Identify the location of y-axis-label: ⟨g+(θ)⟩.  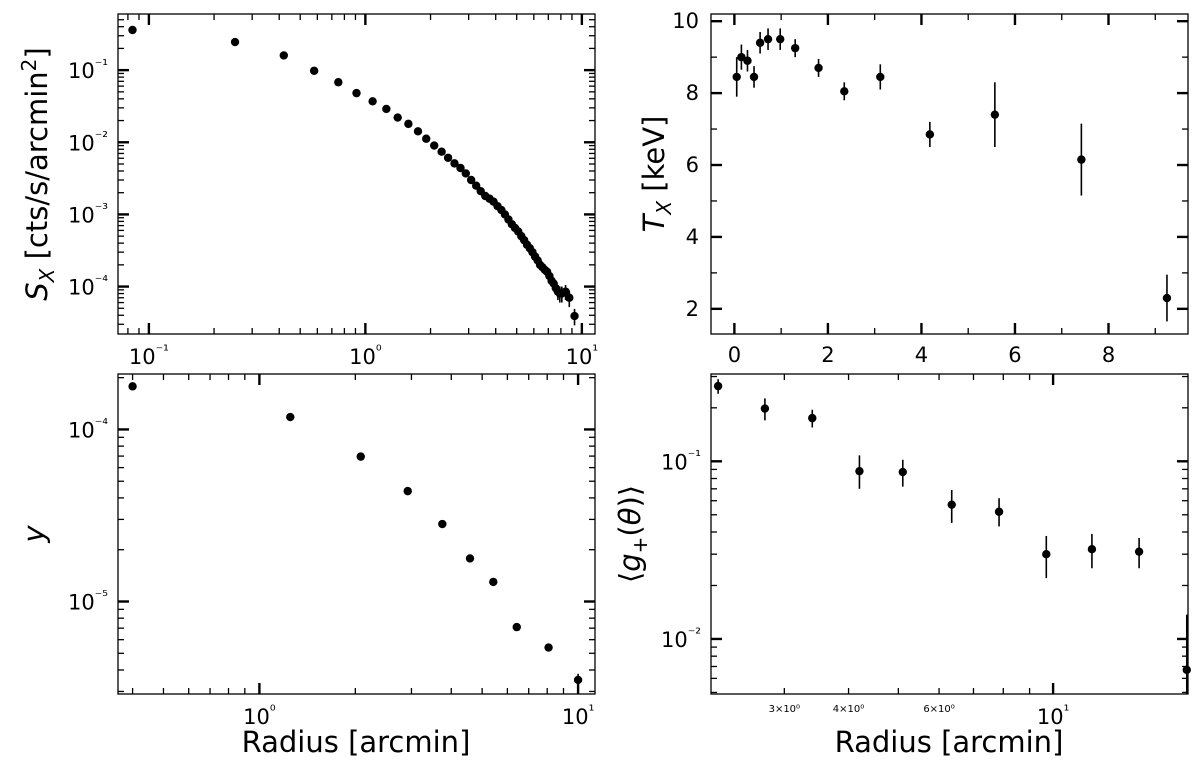
(632, 534).